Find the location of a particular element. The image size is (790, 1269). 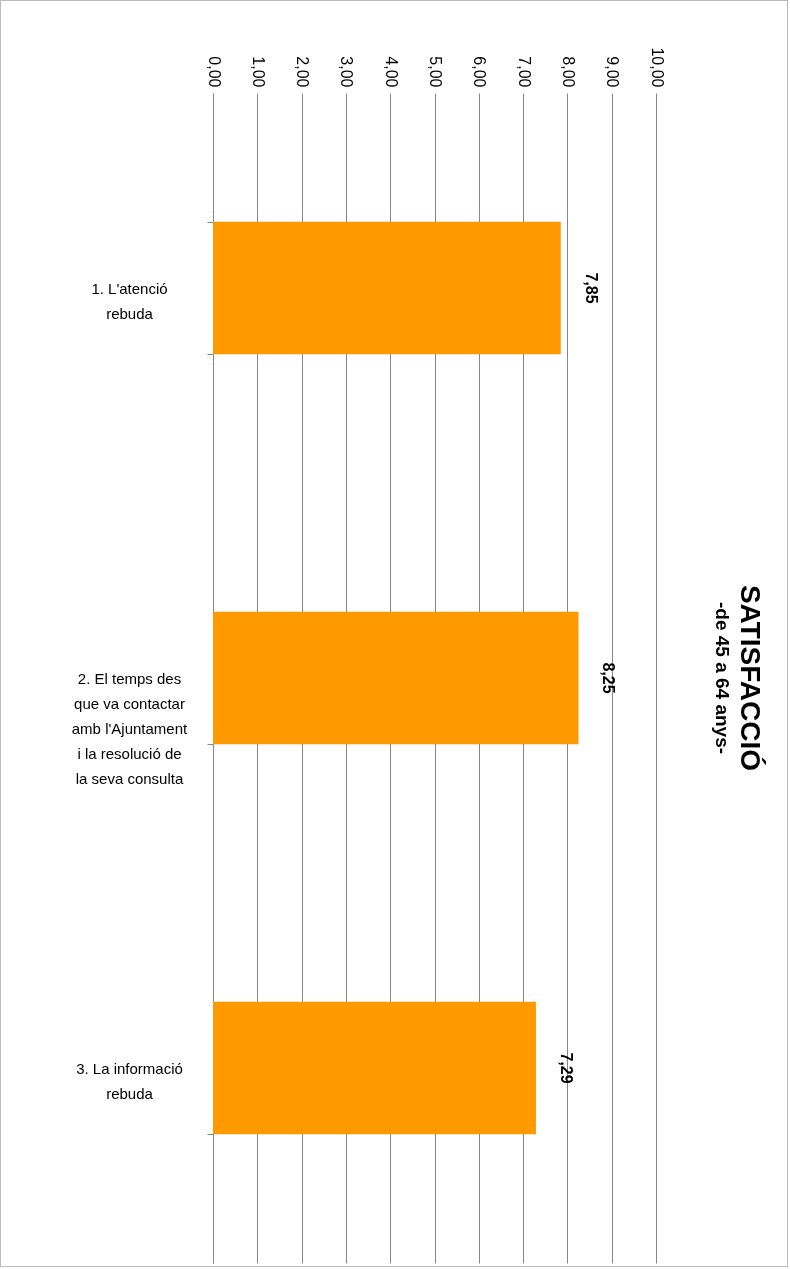

y-tick-label: 3. La informació rebuda is located at coordinates (129, 1080).